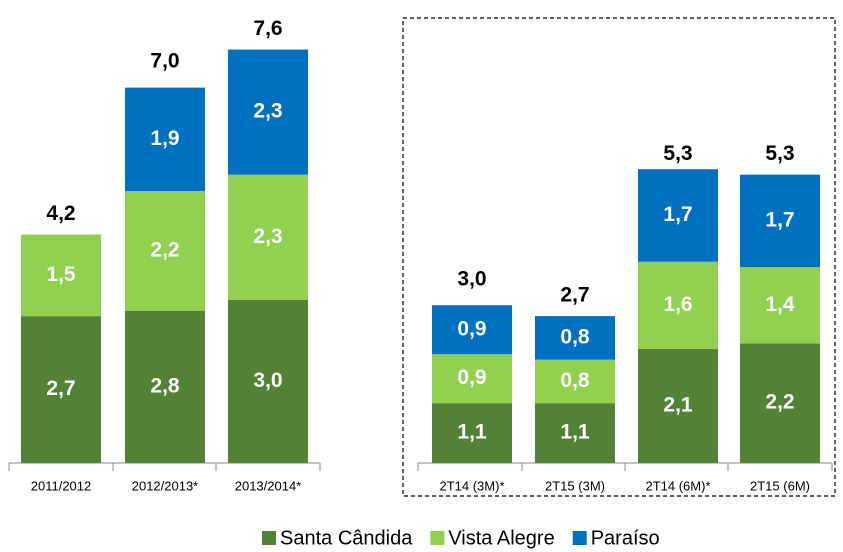 This screenshot has height=552, width=843. Describe the element at coordinates (780, 485) in the screenshot. I see `x-tick-label: 2T15 (6M)` at that location.